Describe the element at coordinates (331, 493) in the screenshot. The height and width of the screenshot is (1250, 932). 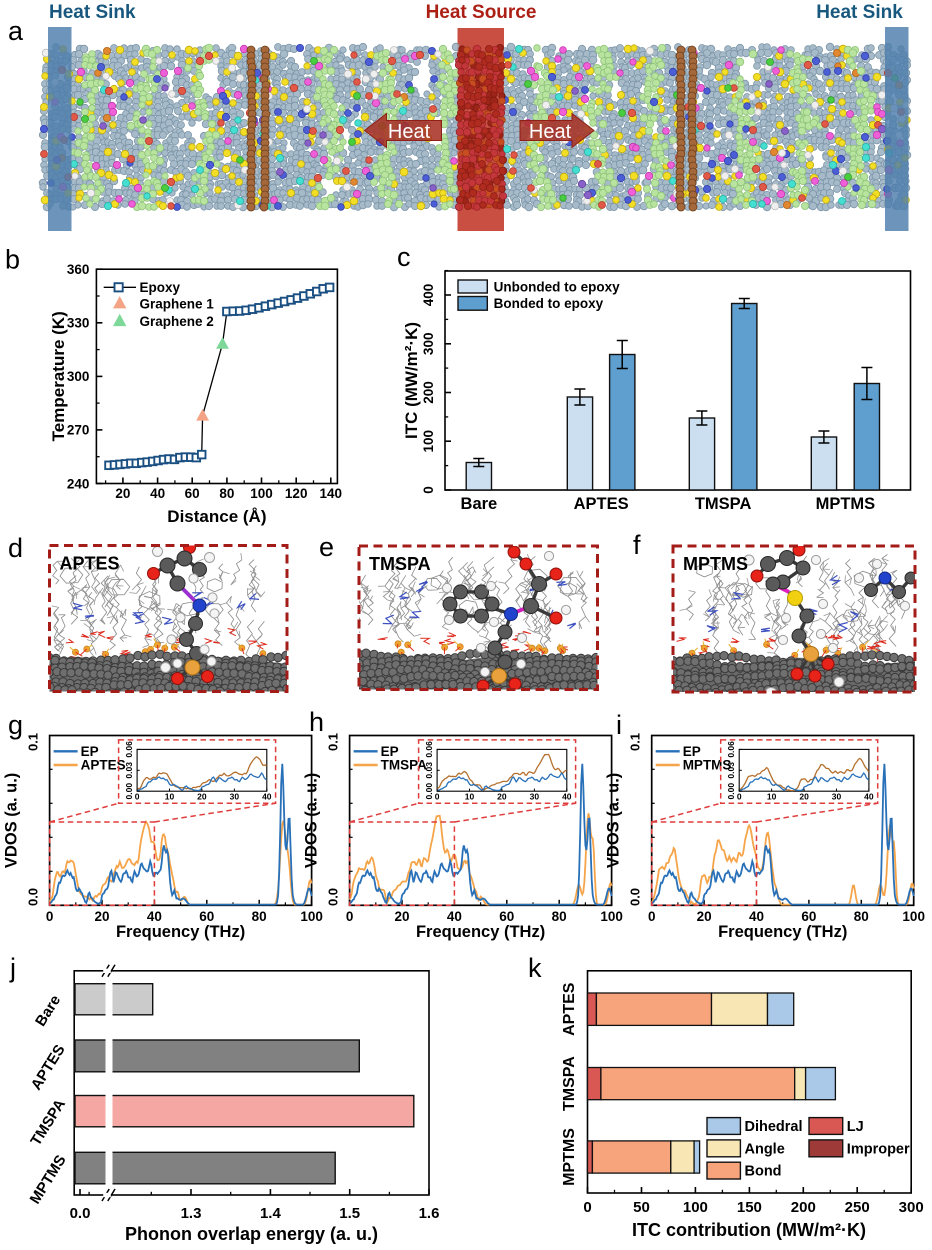
I see `svg-text: 140` at that location.